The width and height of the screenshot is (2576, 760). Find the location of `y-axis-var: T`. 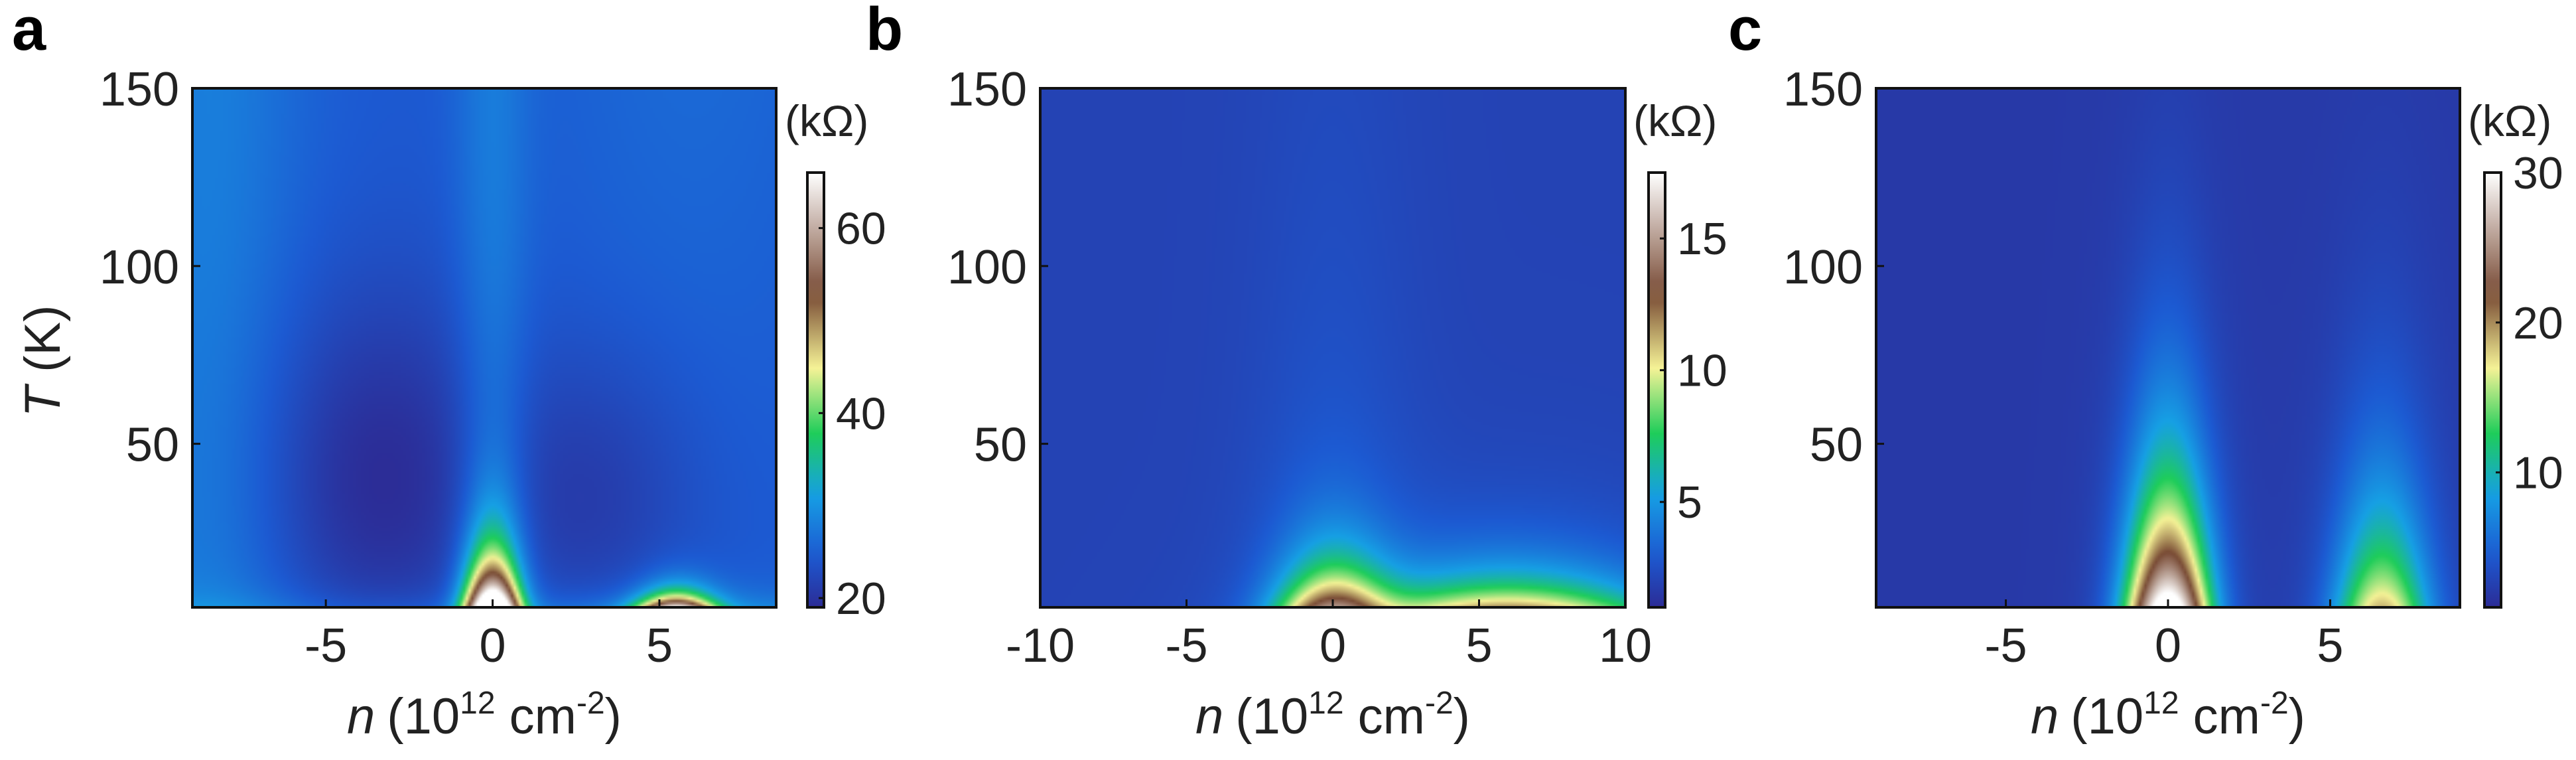

y-axis-var: T is located at coordinates (43, 400).